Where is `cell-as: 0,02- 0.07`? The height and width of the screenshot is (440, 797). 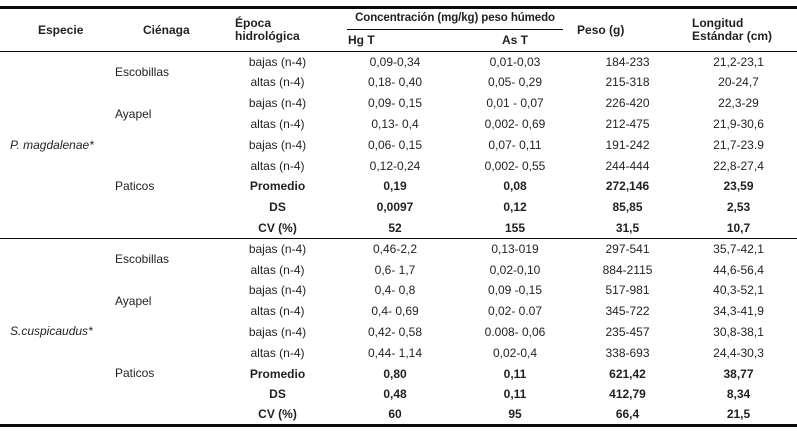 cell-as: 0,02- 0.07 is located at coordinates (515, 311).